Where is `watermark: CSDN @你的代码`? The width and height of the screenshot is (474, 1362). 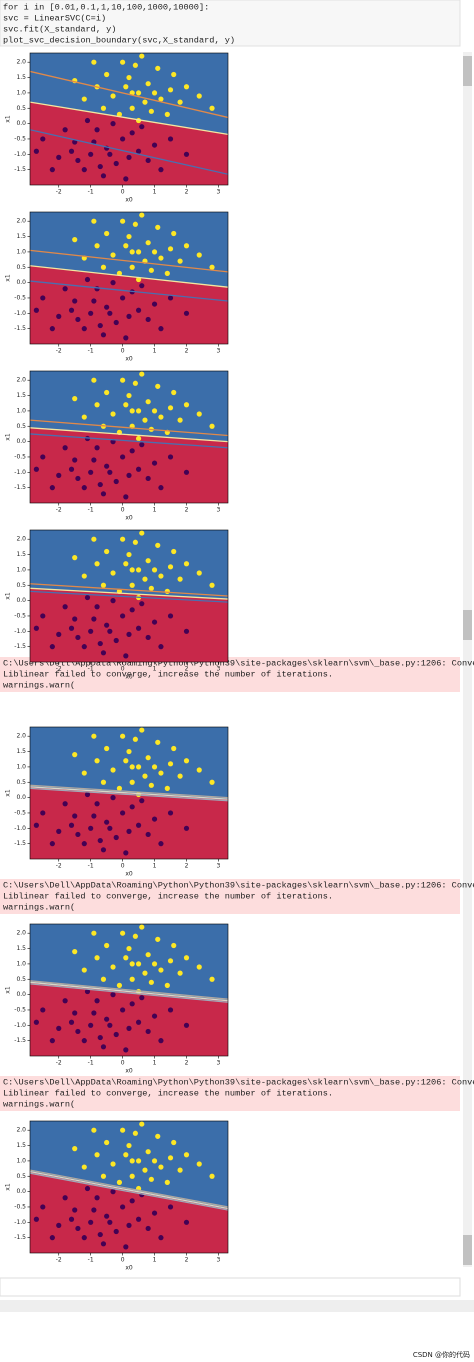
watermark: CSDN @你的代码 is located at coordinates (441, 1354).